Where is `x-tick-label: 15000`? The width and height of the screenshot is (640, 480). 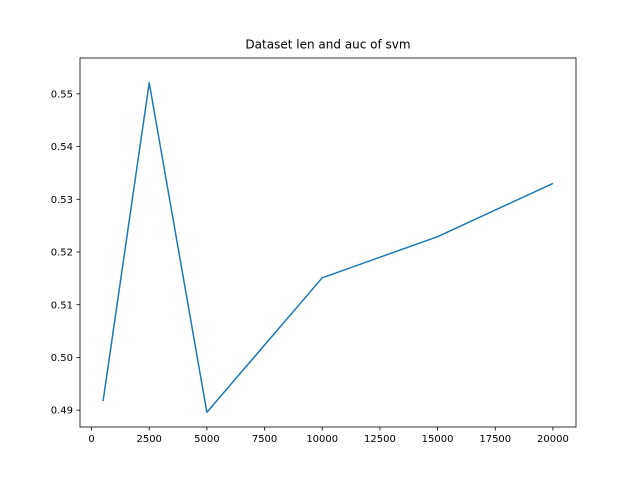 x-tick-label: 15000 is located at coordinates (438, 439).